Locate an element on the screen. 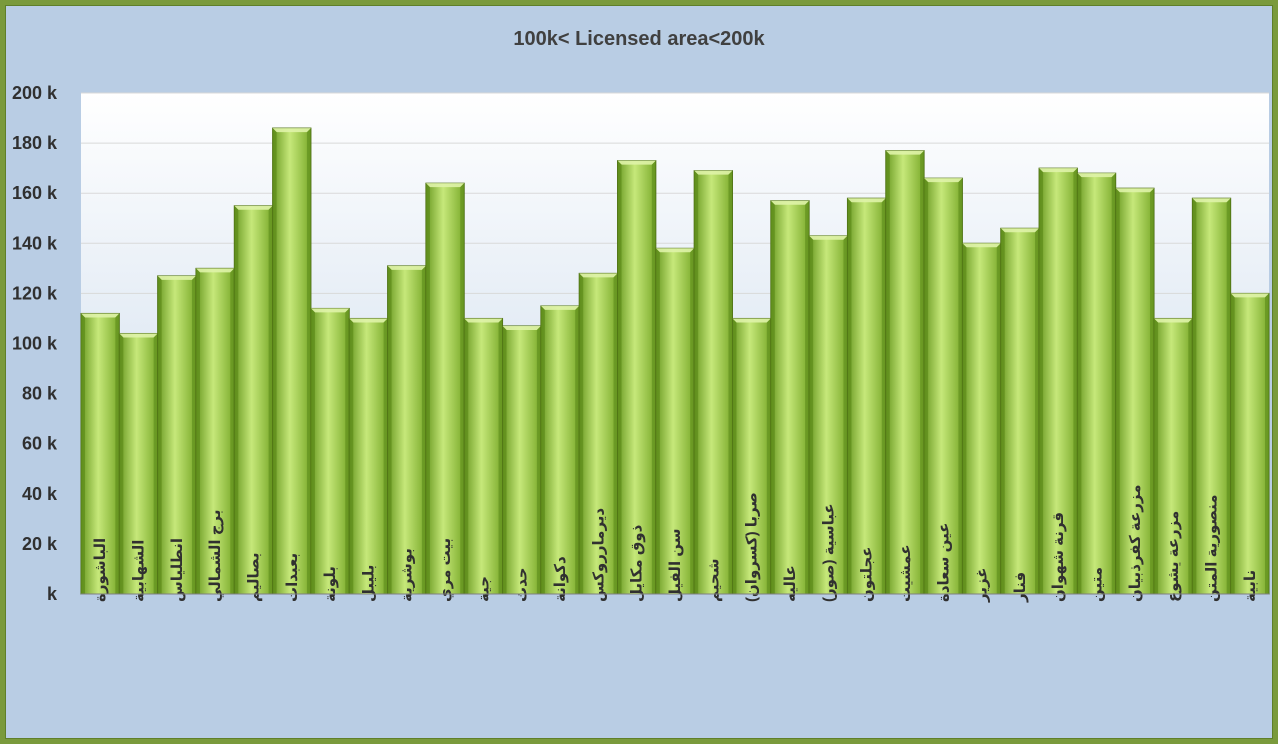 This screenshot has width=1278, height=744. y-tick-label: 180 k is located at coordinates (35, 143).